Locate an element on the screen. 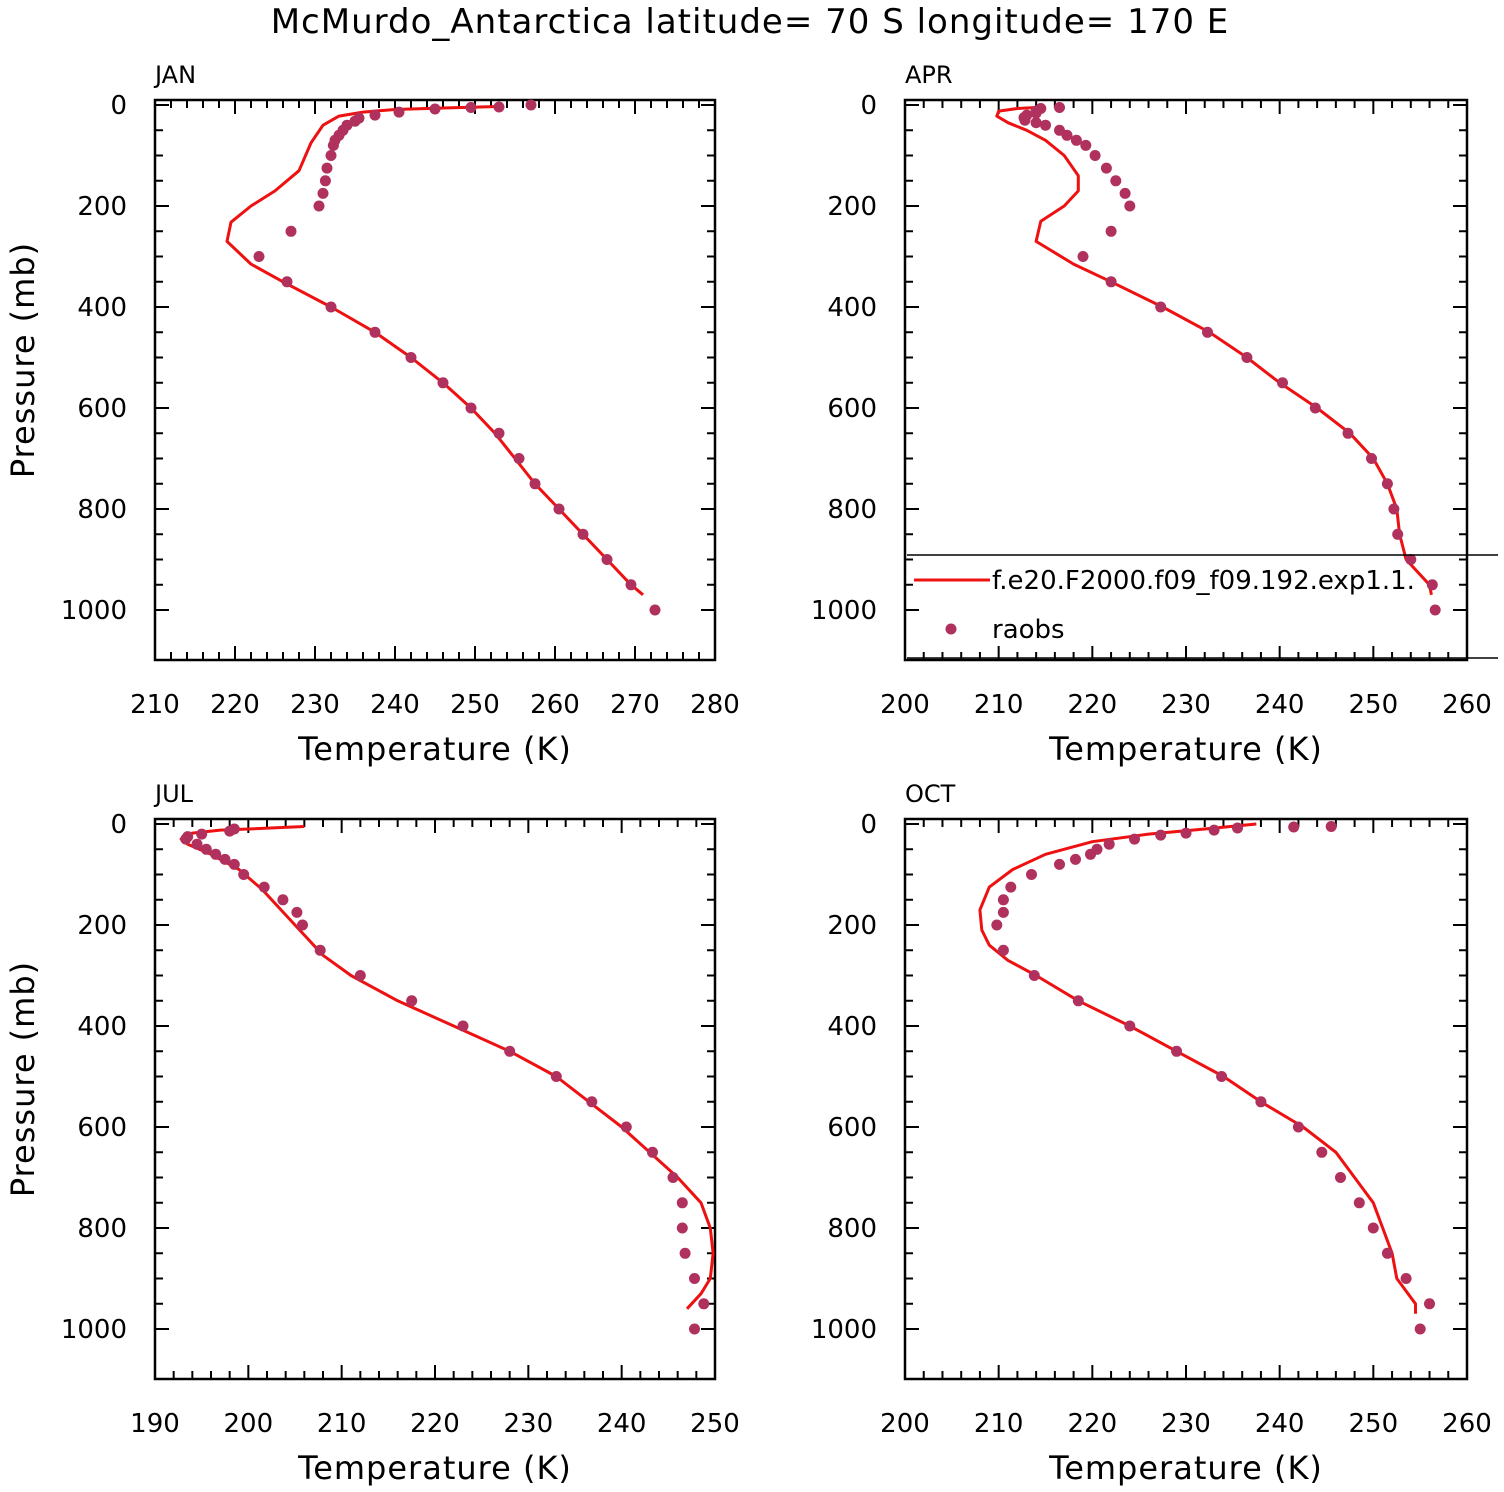 The width and height of the screenshot is (1504, 1492). x-tick-label: 280 is located at coordinates (715, 705).